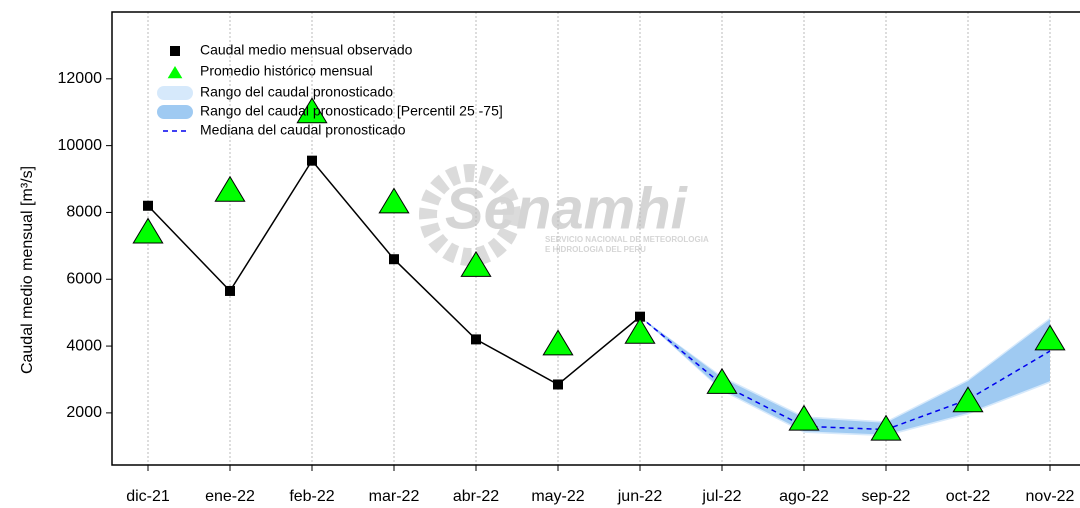 This screenshot has height=508, width=1080. What do you see at coordinates (84, 345) in the screenshot?
I see `y-tick-label: 4000` at bounding box center [84, 345].